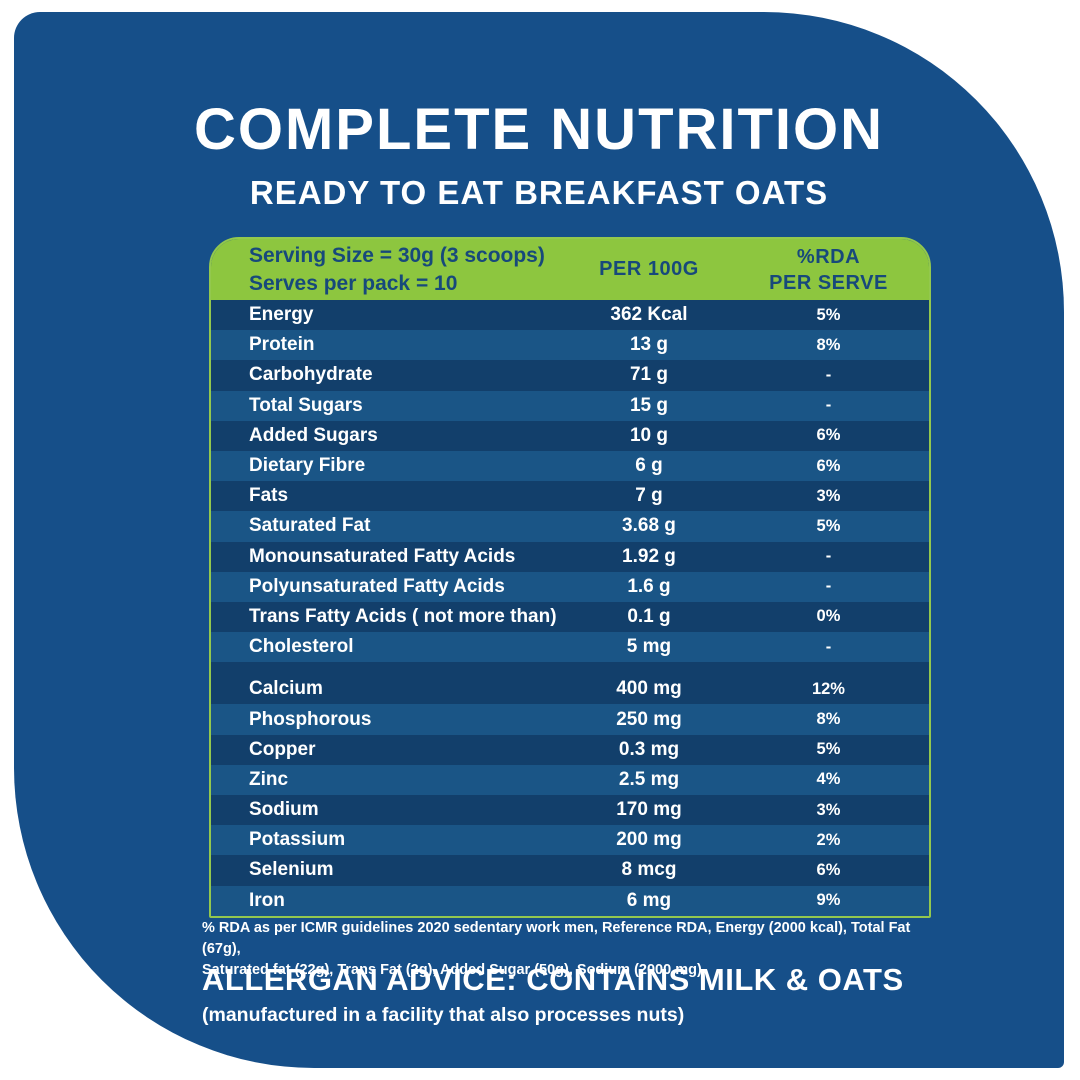 The image size is (1080, 1080). What do you see at coordinates (570, 668) in the screenshot?
I see `group-gap` at bounding box center [570, 668].